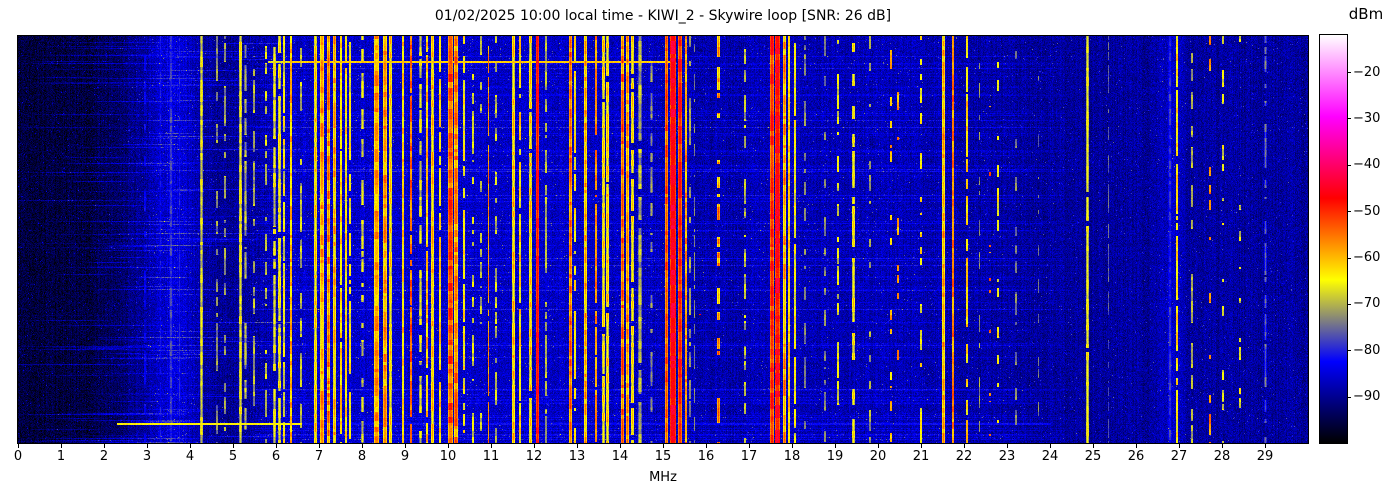  What do you see at coordinates (1367, 350) in the screenshot?
I see `colorbar-tick-label: −80` at bounding box center [1367, 350].